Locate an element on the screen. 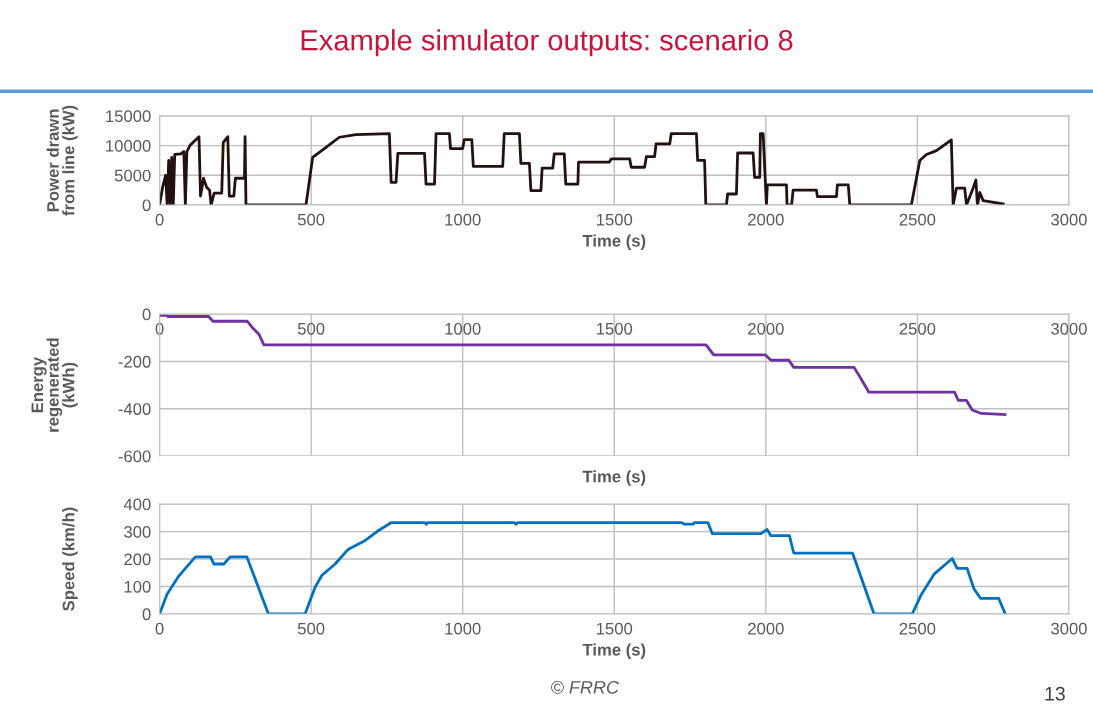 Image resolution: width=1093 pixels, height=713 pixels. y-tick-label: 15000 is located at coordinates (128, 116).